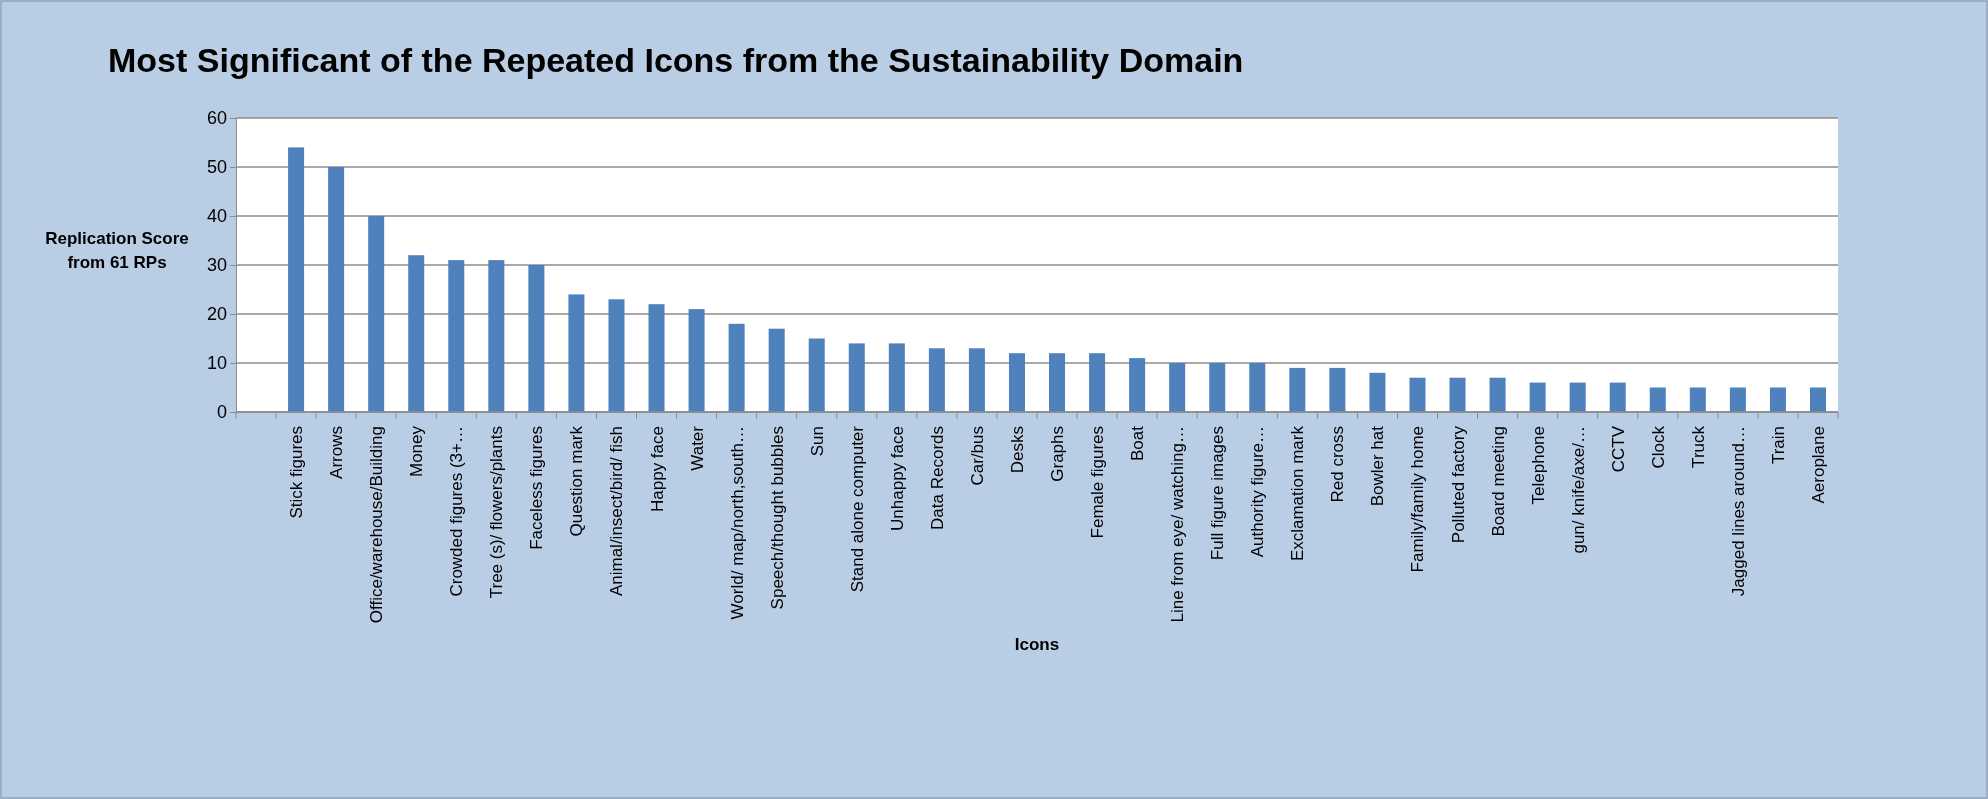  Describe the element at coordinates (216, 167) in the screenshot. I see `y-tick-label: 50` at that location.